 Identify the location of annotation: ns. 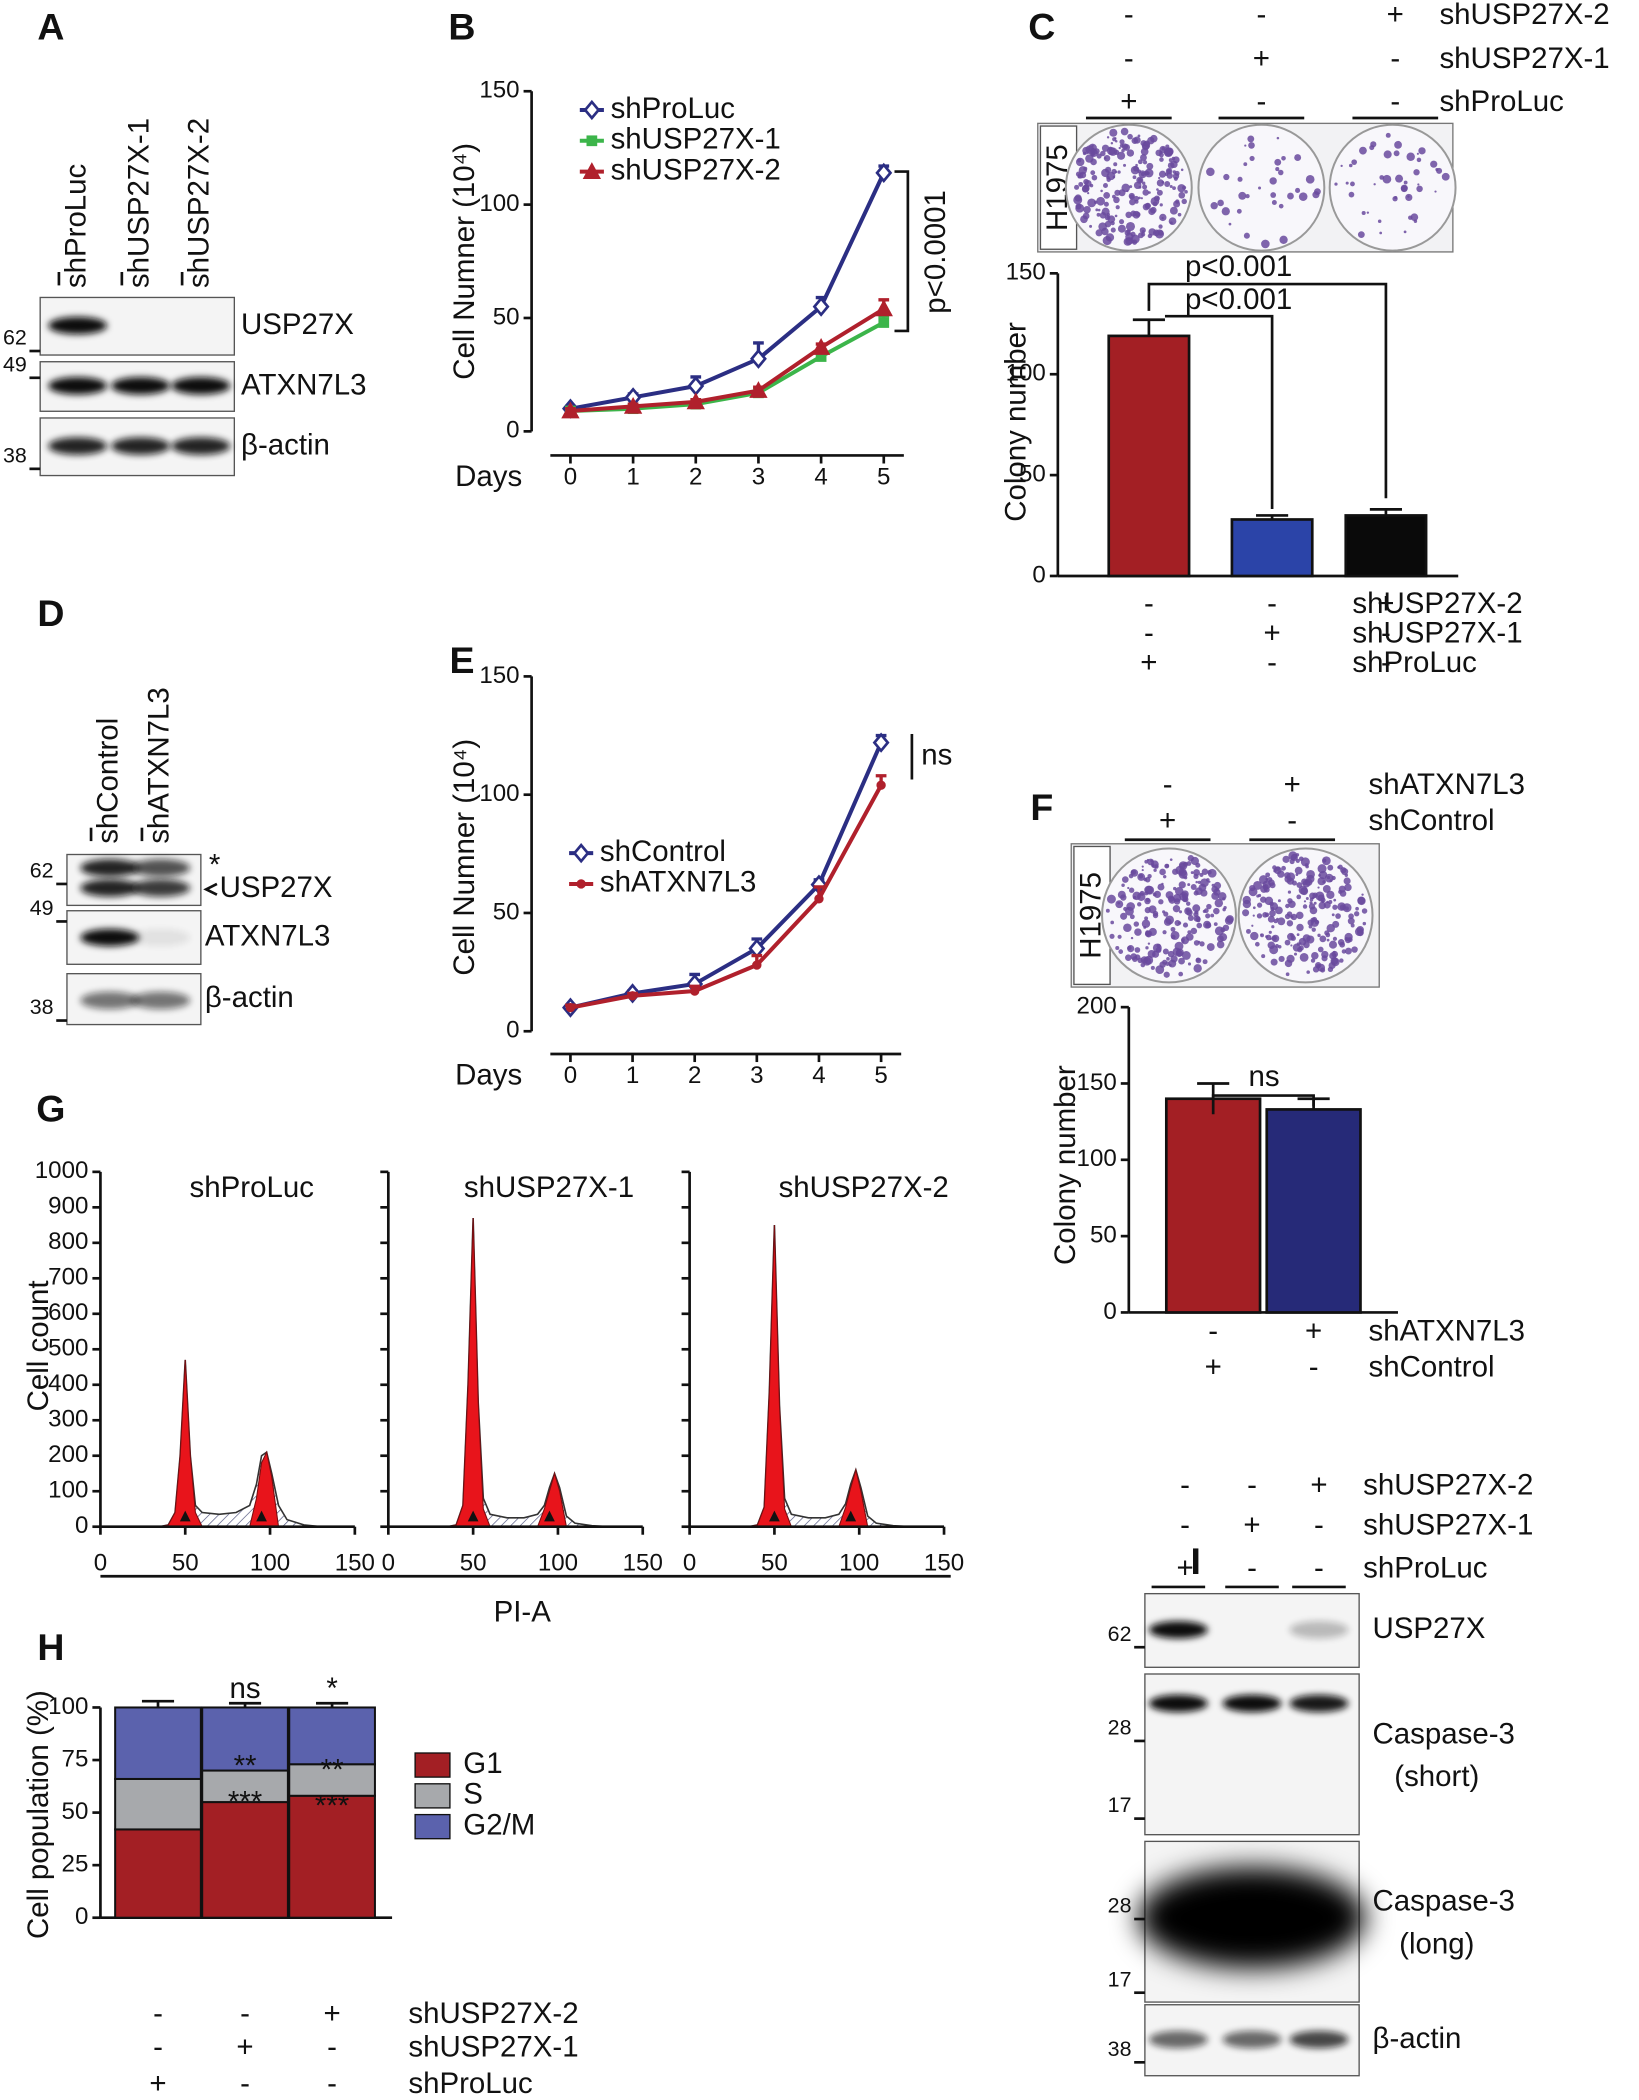
(244, 1688).